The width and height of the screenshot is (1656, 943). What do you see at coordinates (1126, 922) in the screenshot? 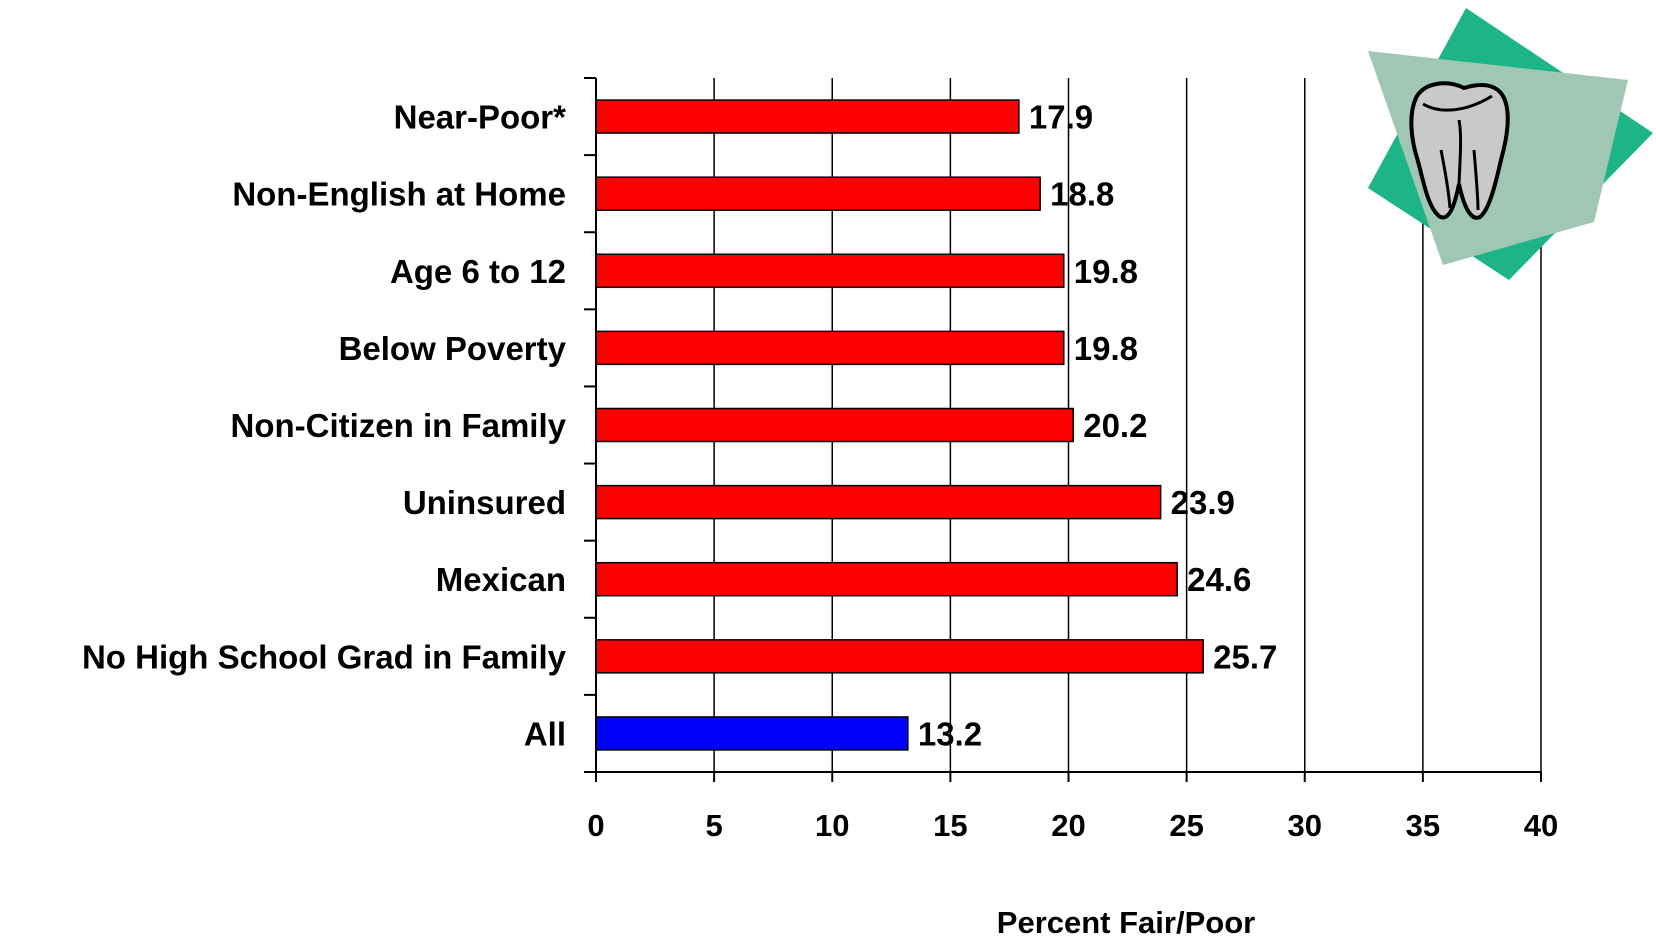
I see `x-axis-title: Percent Fair/Poor` at bounding box center [1126, 922].